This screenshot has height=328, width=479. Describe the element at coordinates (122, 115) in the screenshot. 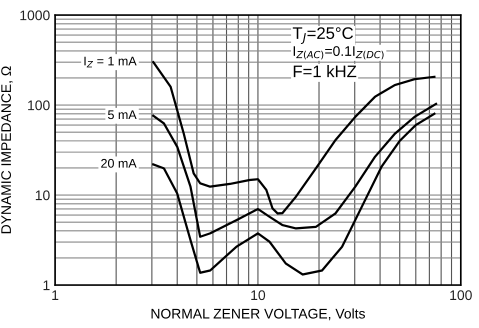

I see `series-label: 5 mA` at that location.